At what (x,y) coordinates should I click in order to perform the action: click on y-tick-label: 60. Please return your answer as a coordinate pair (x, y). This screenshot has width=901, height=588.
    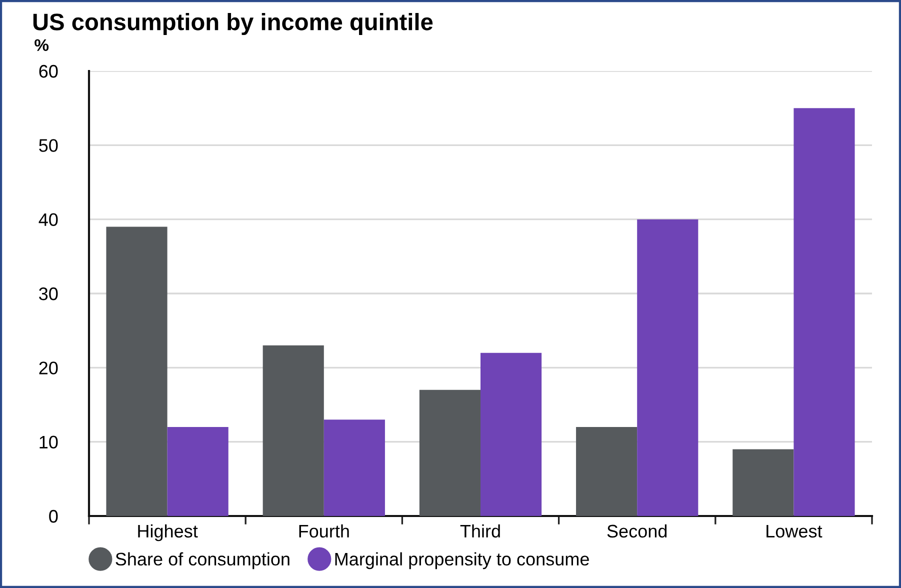
    Looking at the image, I should click on (48, 71).